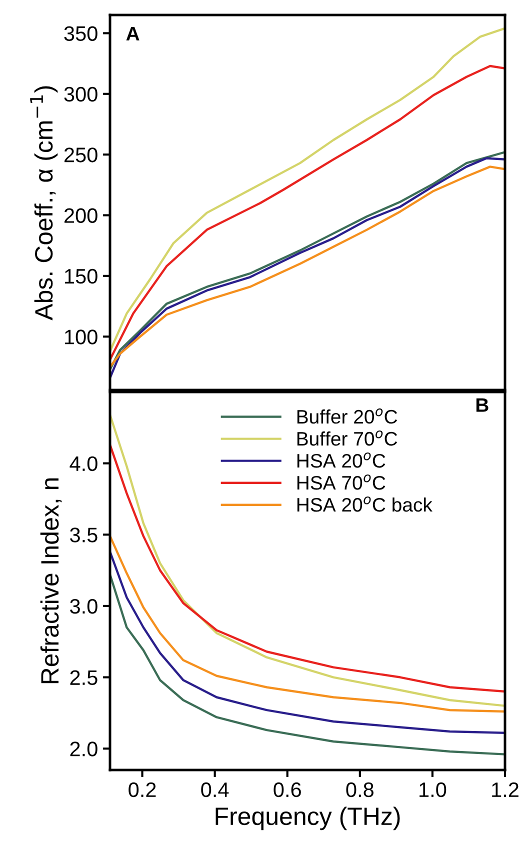 The image size is (524, 847). Describe the element at coordinates (433, 790) in the screenshot. I see `x-tick-label: 1.0` at that location.